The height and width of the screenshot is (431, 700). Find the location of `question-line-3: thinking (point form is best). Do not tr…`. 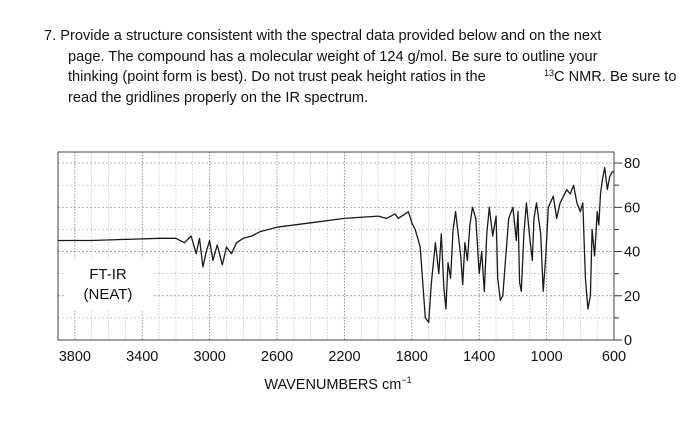

question-line-3: thinking (point form is best). Do not tr… is located at coordinates (277, 77).